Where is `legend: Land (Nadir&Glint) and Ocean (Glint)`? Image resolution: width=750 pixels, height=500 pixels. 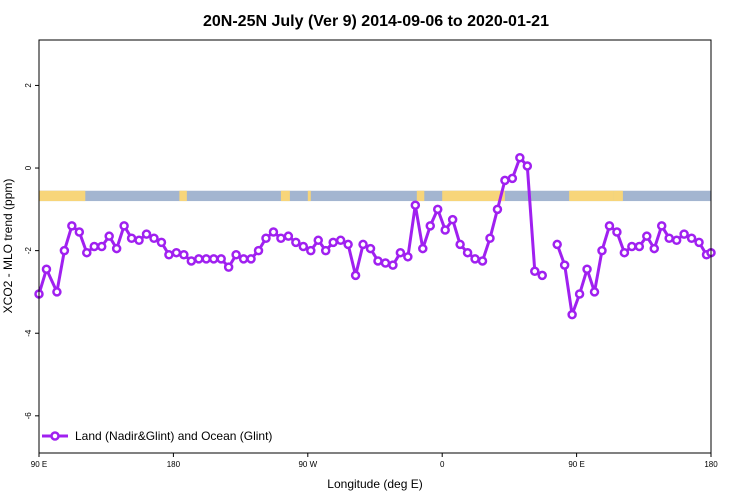 legend: Land (Nadir&Glint) and Ocean (Glint) is located at coordinates (157, 436).